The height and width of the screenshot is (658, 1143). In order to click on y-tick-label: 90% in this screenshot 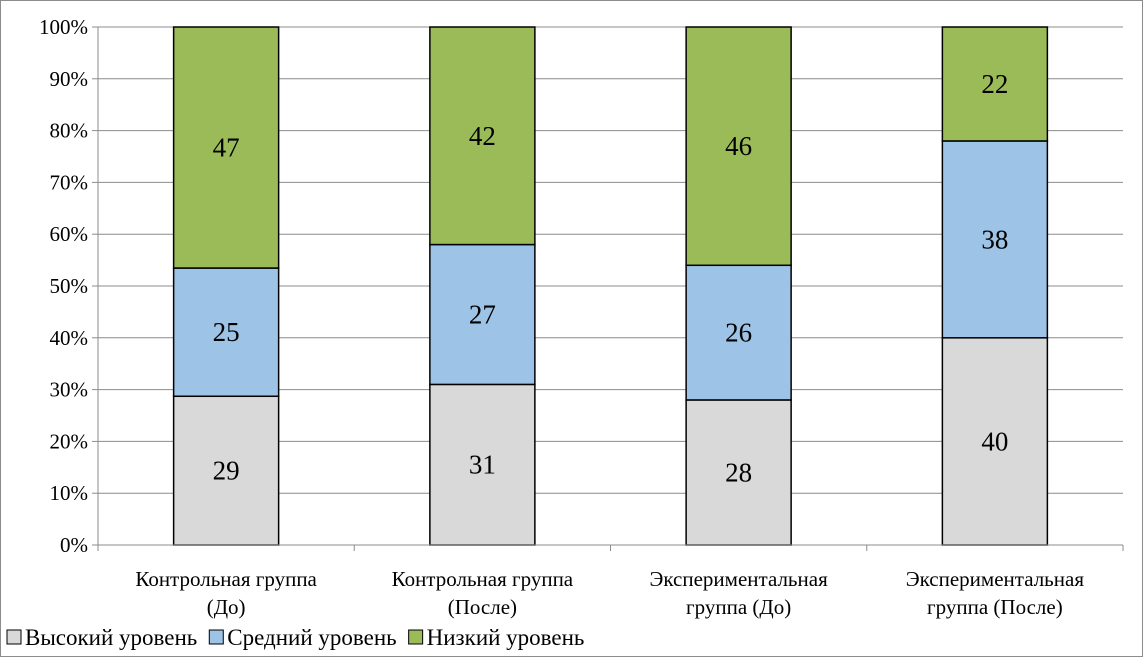, I will do `click(69, 79)`.